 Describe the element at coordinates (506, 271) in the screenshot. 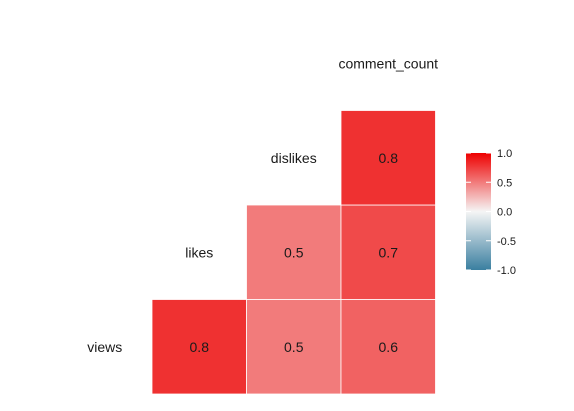

I see `legend-tick-label: -1.0` at that location.